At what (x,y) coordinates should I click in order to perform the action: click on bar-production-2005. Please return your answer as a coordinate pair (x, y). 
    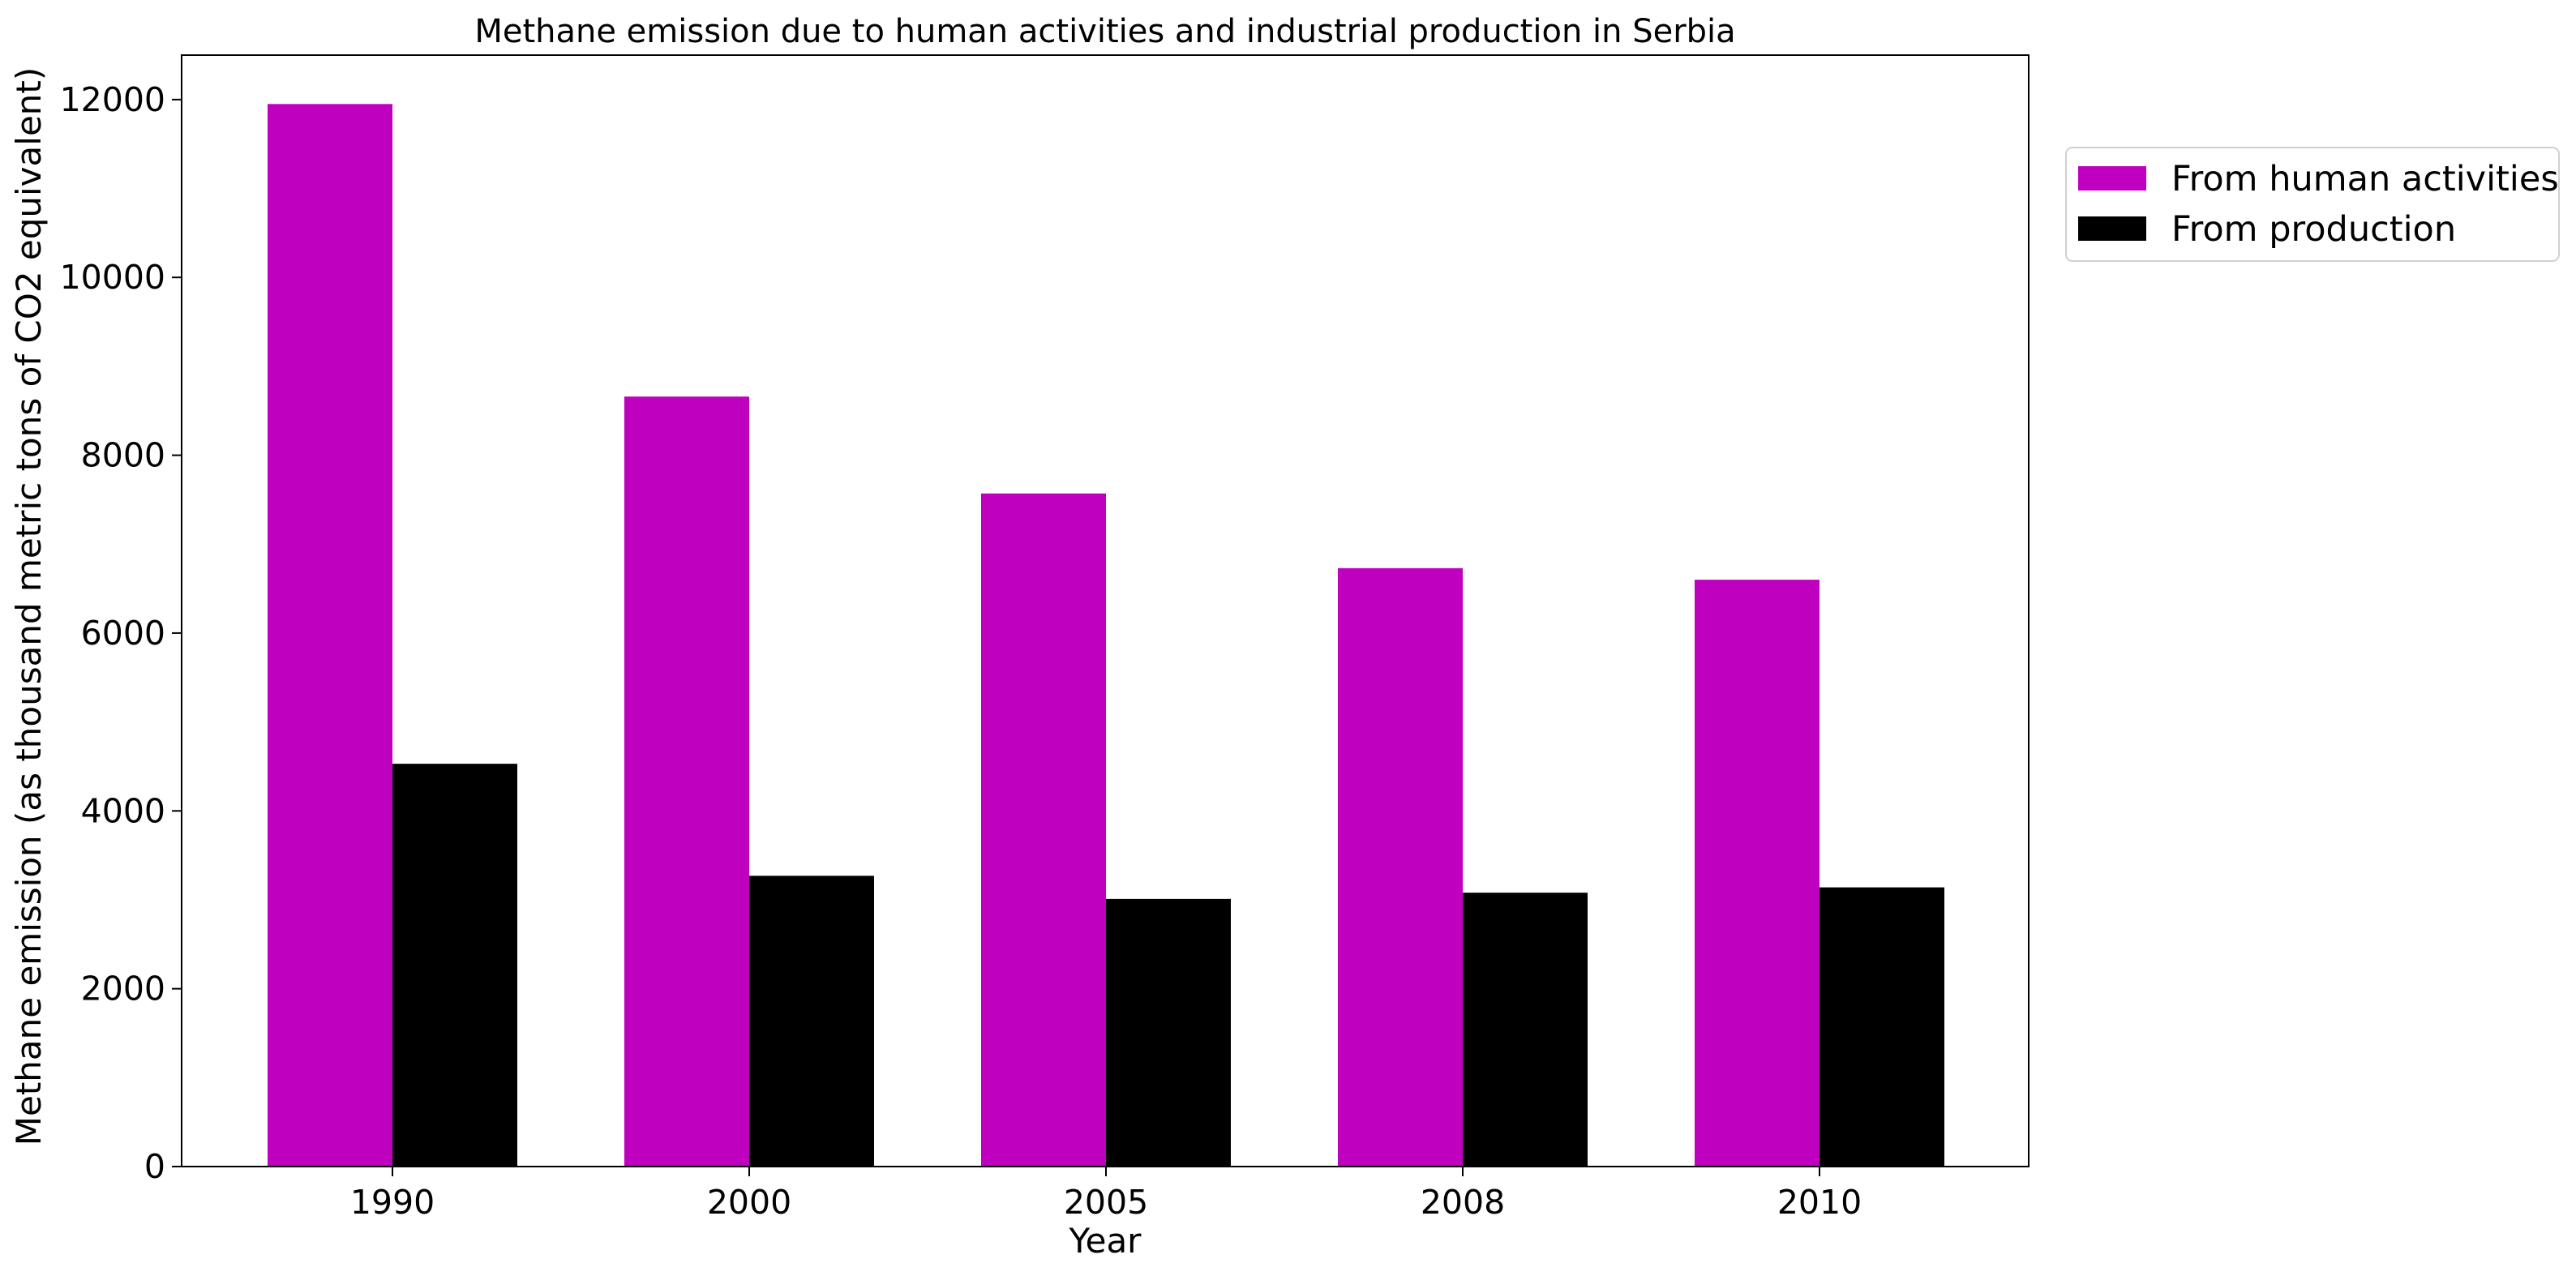
    Looking at the image, I should click on (1168, 1032).